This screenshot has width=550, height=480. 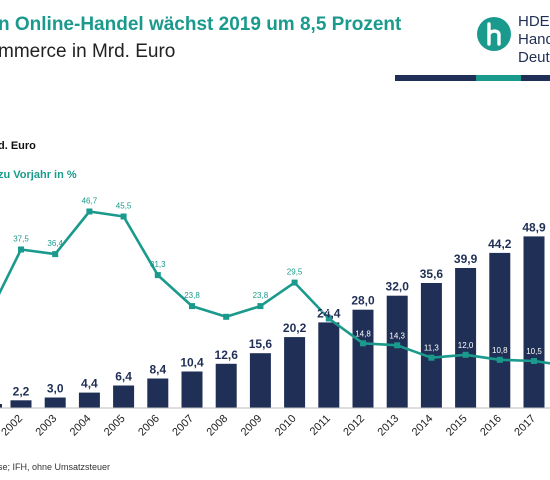 I want to click on x-tick-label: 2006, so click(x=149, y=426).